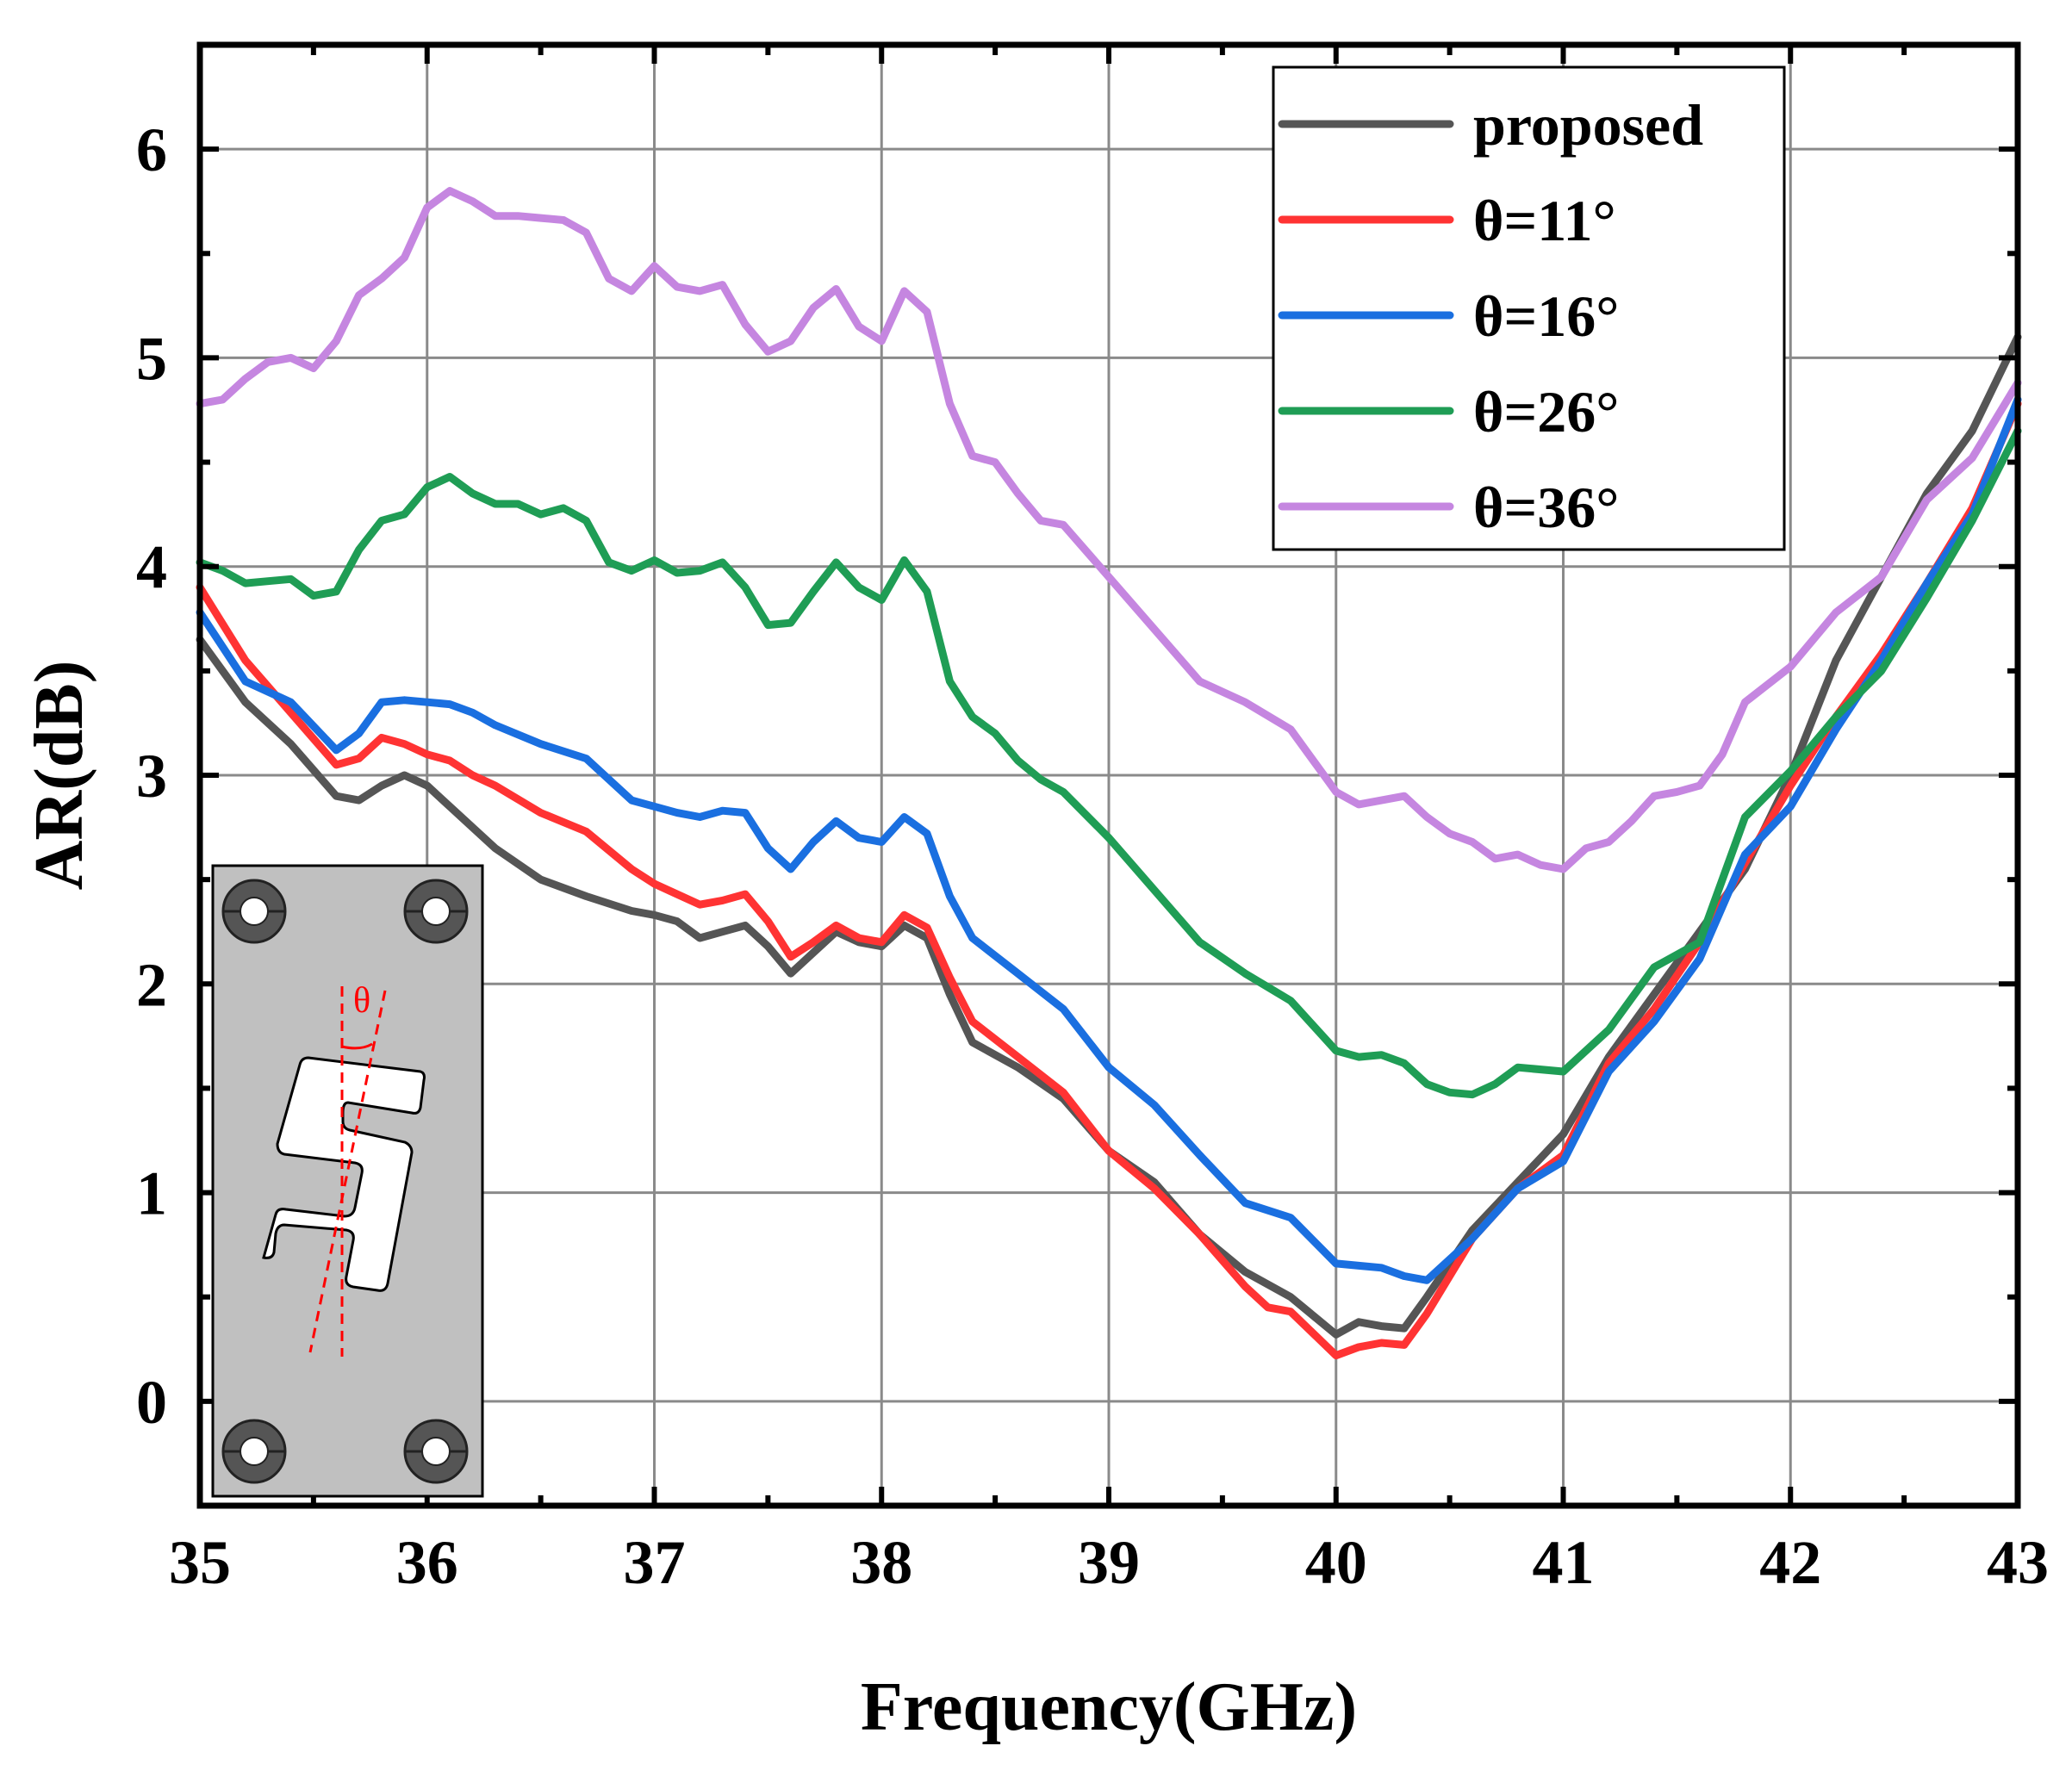 This screenshot has width=2072, height=1777. I want to click on x-tick-label: 37, so click(655, 1562).